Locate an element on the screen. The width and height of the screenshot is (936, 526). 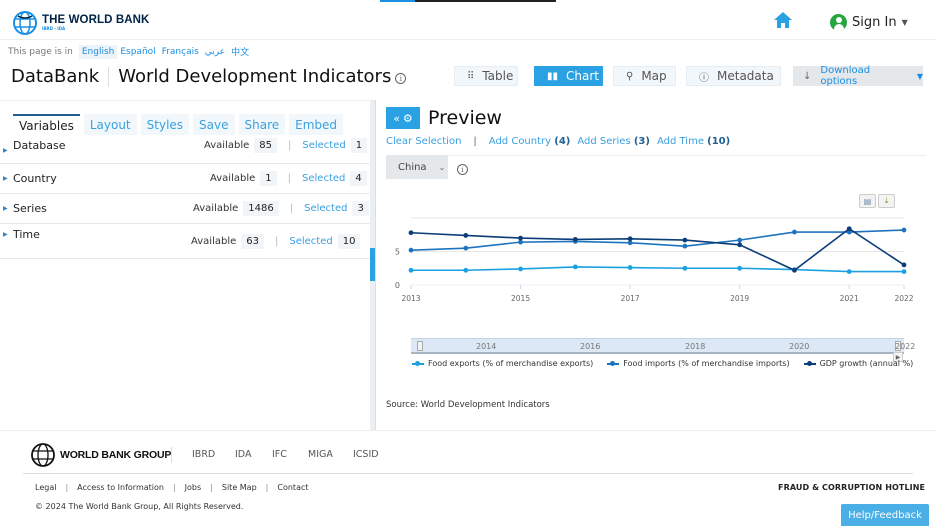
svg-text: 2015 is located at coordinates (520, 298).